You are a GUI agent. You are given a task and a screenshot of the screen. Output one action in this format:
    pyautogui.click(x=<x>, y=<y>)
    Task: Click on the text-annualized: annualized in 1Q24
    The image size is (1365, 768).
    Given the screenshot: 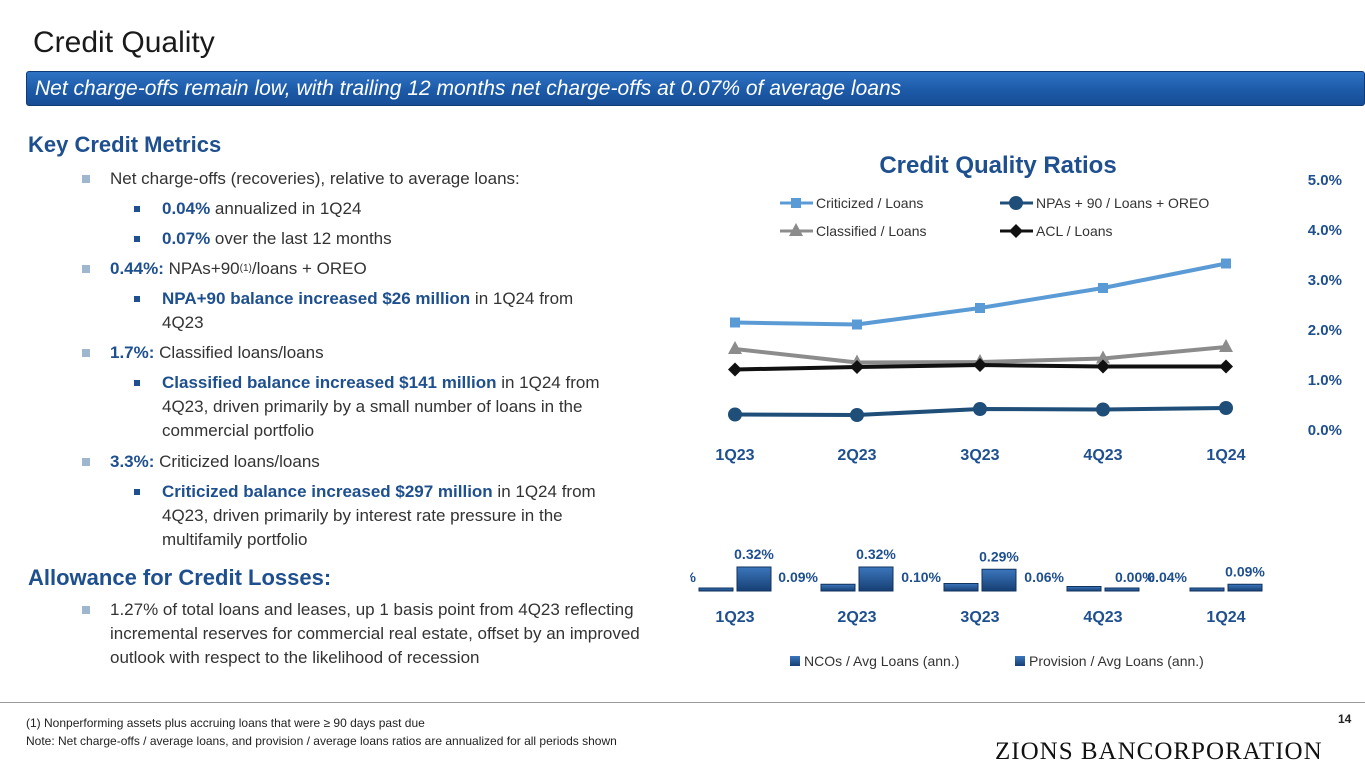 What is the action you would take?
    pyautogui.click(x=286, y=208)
    